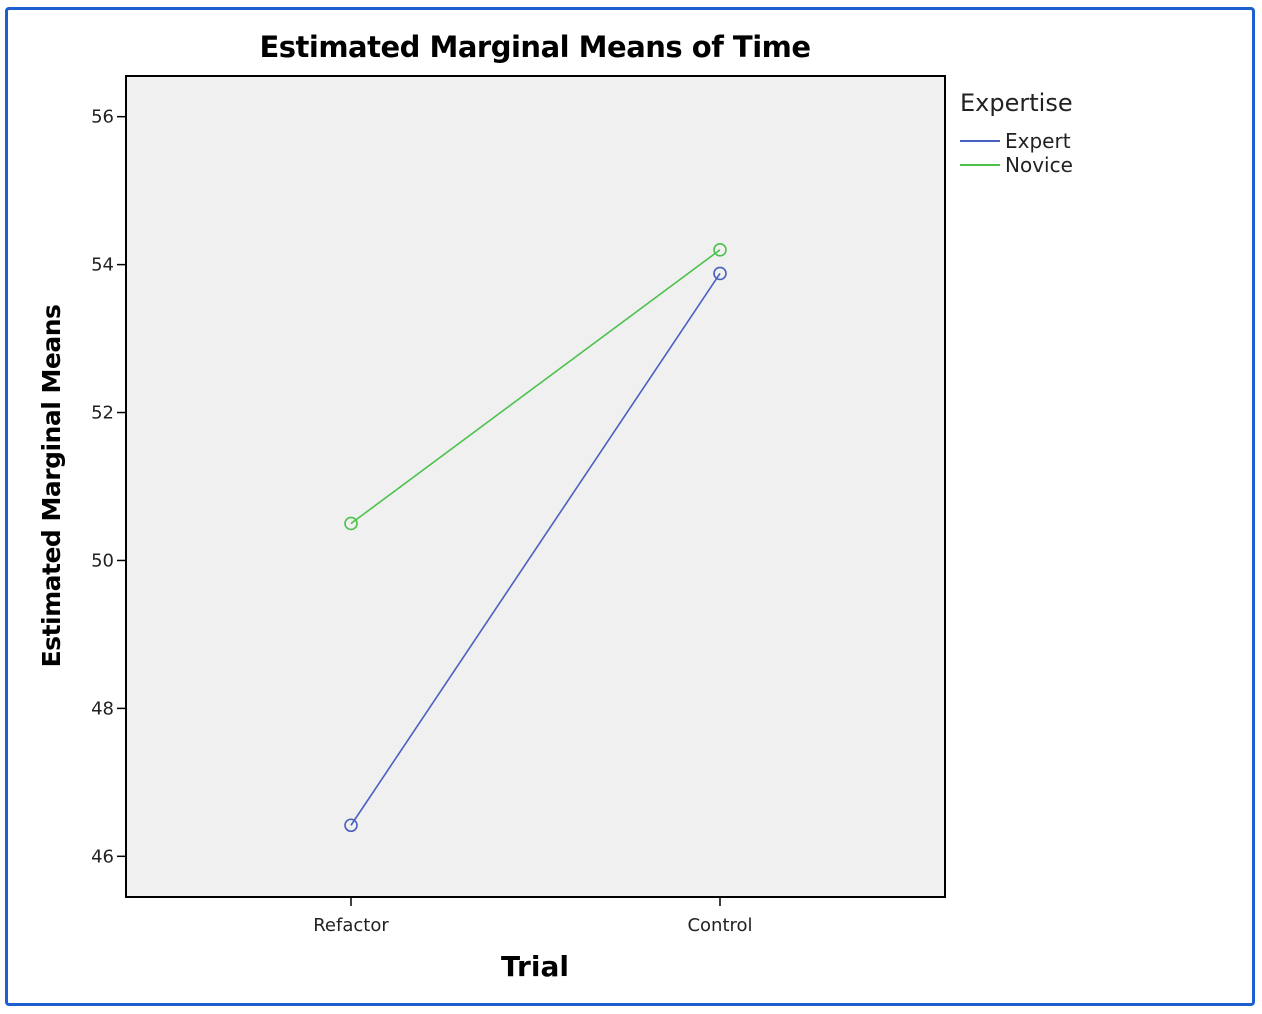 The width and height of the screenshot is (1262, 1014). What do you see at coordinates (1016, 103) in the screenshot?
I see `legend-title: Expertise` at bounding box center [1016, 103].